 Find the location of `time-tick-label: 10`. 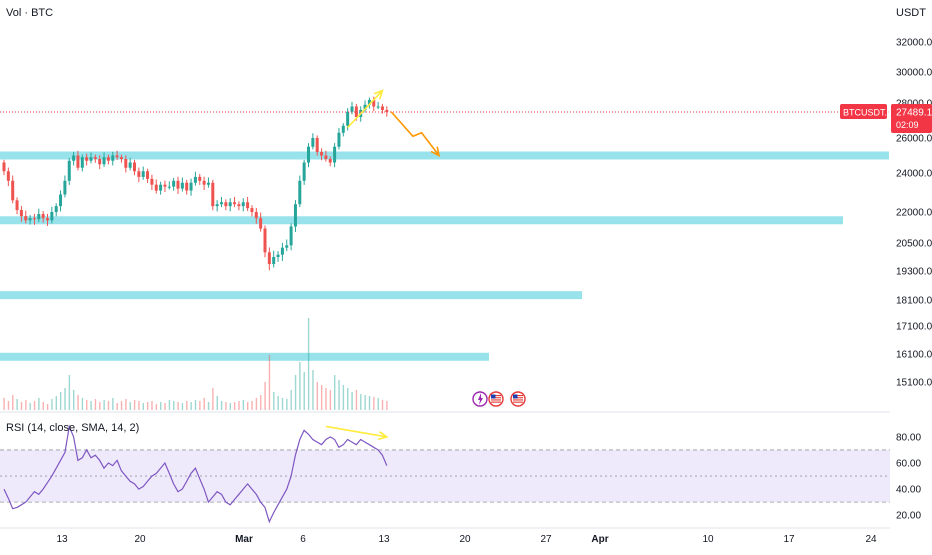

time-tick-label: 10 is located at coordinates (708, 539).